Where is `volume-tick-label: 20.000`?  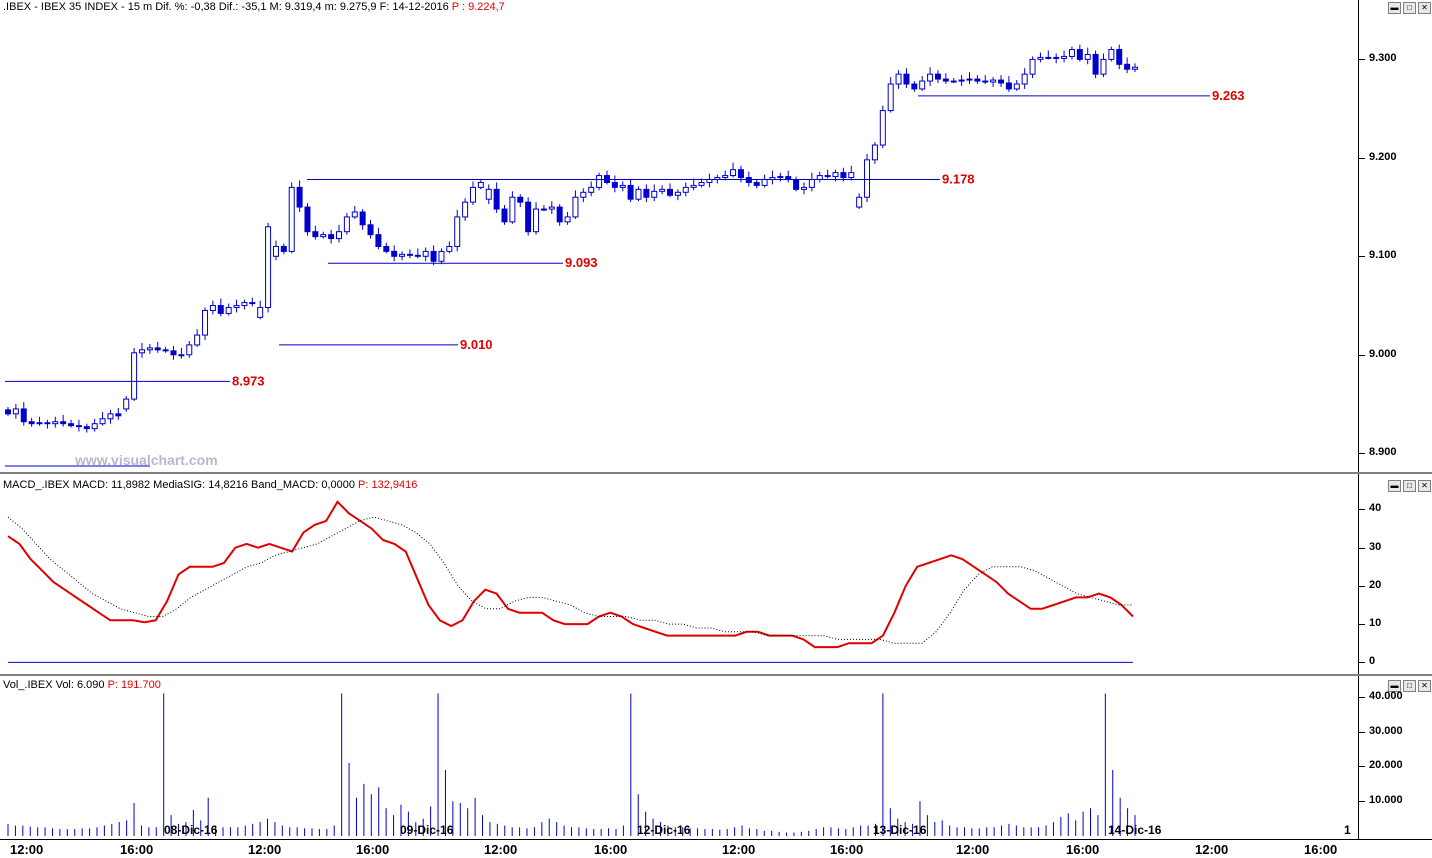 volume-tick-label: 20.000 is located at coordinates (1386, 765).